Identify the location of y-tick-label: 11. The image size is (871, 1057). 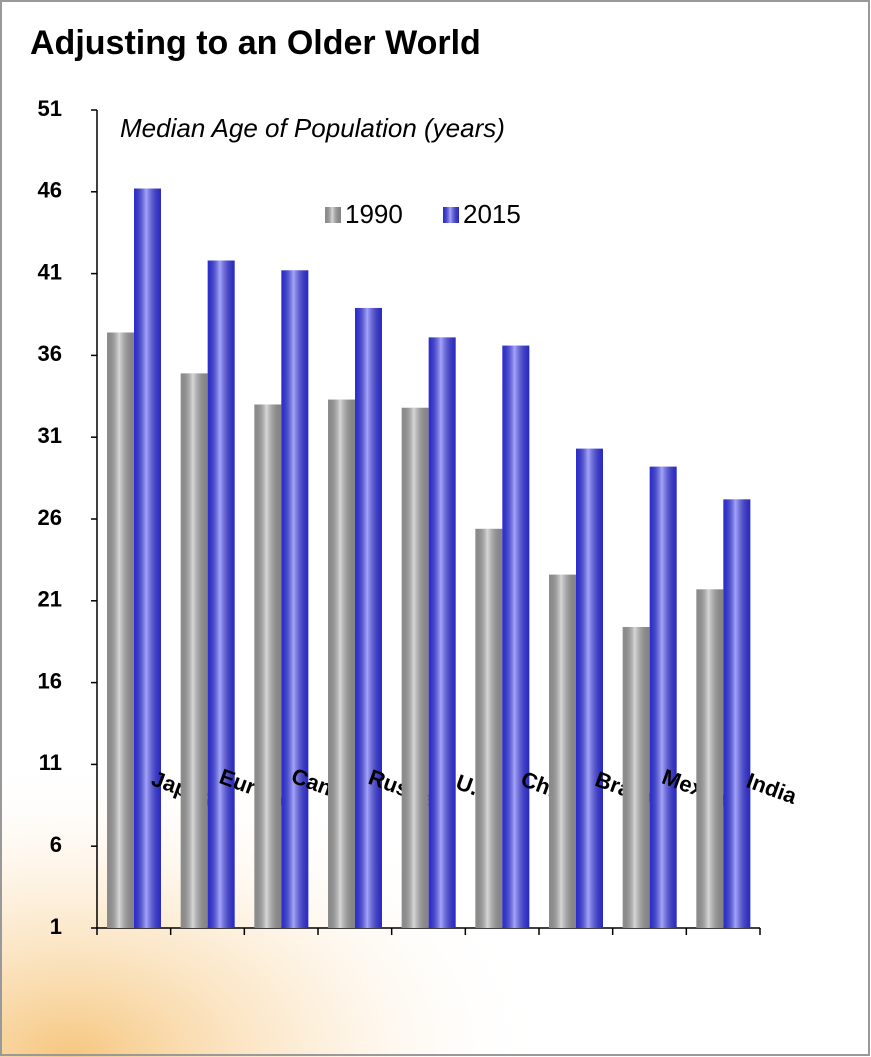
(50, 762).